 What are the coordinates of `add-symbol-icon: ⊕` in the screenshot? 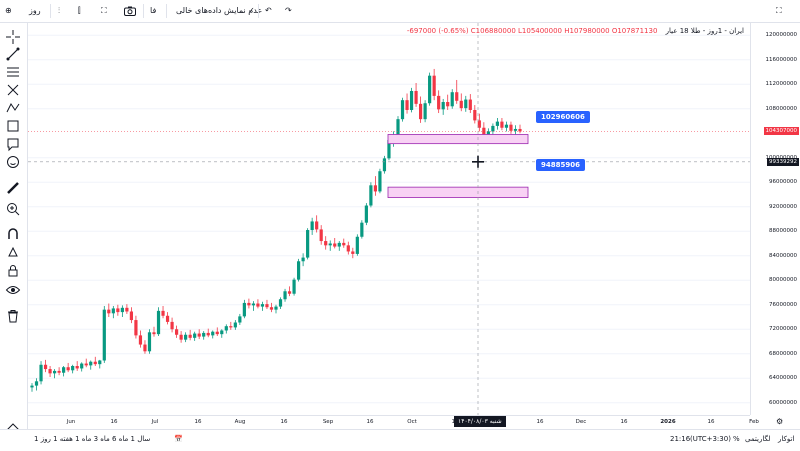 It's located at (8, 10).